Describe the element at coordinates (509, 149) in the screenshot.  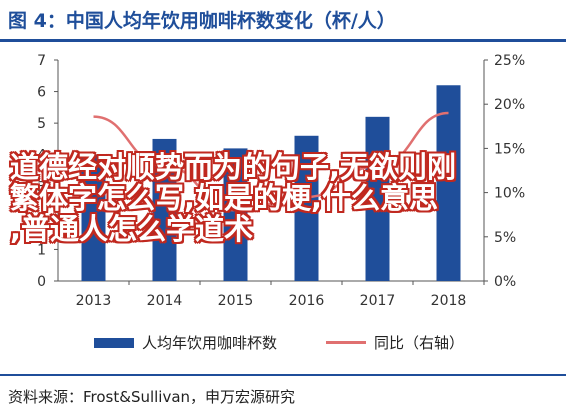
I see `right-tick-label: 15%` at that location.